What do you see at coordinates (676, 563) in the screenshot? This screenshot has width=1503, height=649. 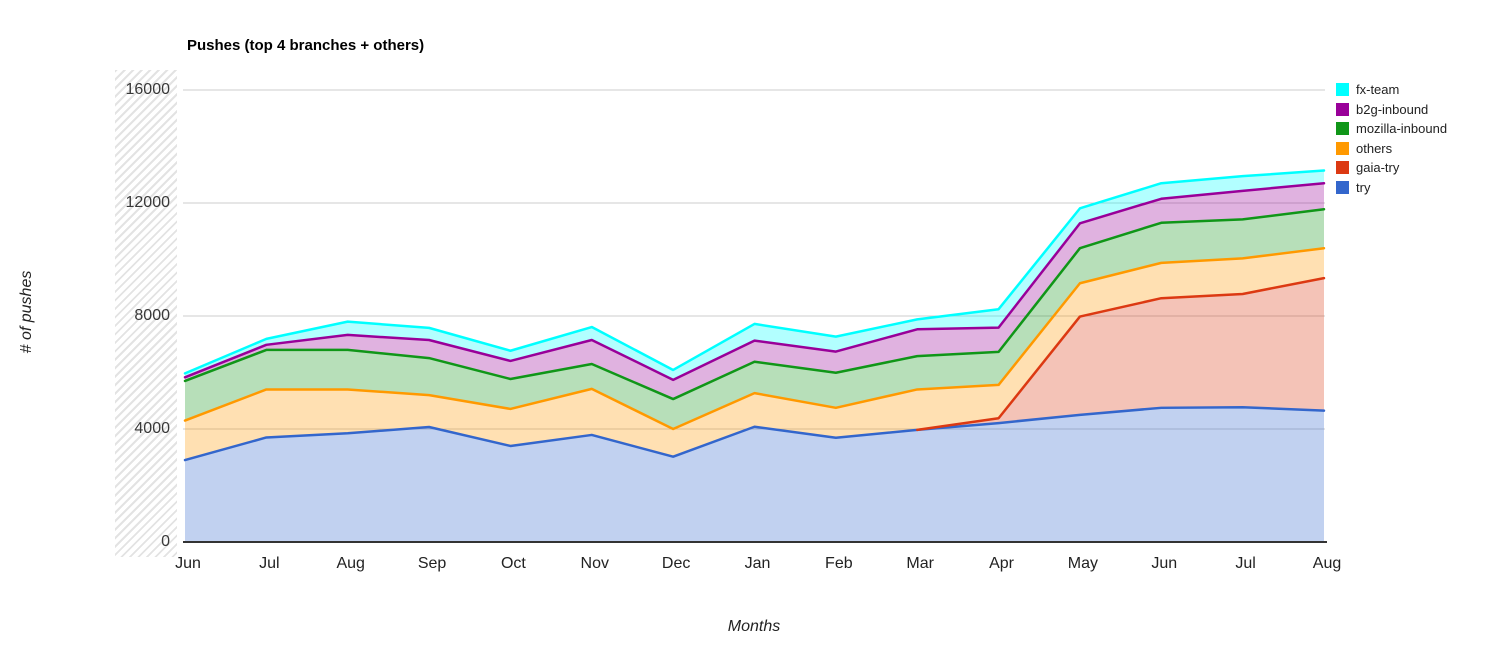 I see `x-tick-label: Dec` at bounding box center [676, 563].